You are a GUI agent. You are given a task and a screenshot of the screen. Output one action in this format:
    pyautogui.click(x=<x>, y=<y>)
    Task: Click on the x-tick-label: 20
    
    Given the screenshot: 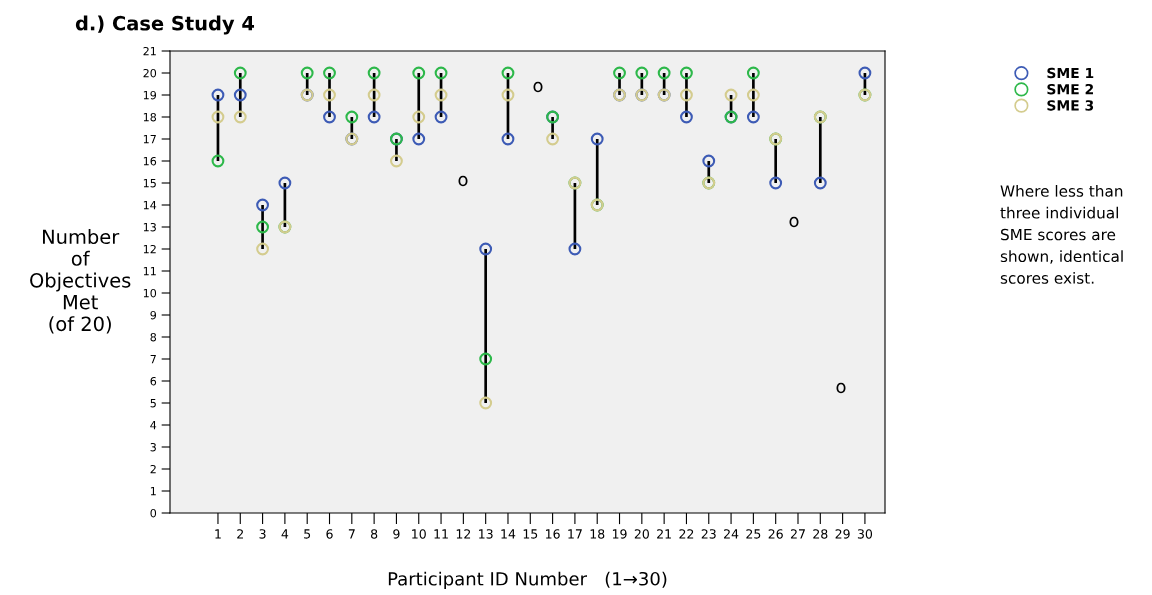 What is the action you would take?
    pyautogui.click(x=641, y=534)
    